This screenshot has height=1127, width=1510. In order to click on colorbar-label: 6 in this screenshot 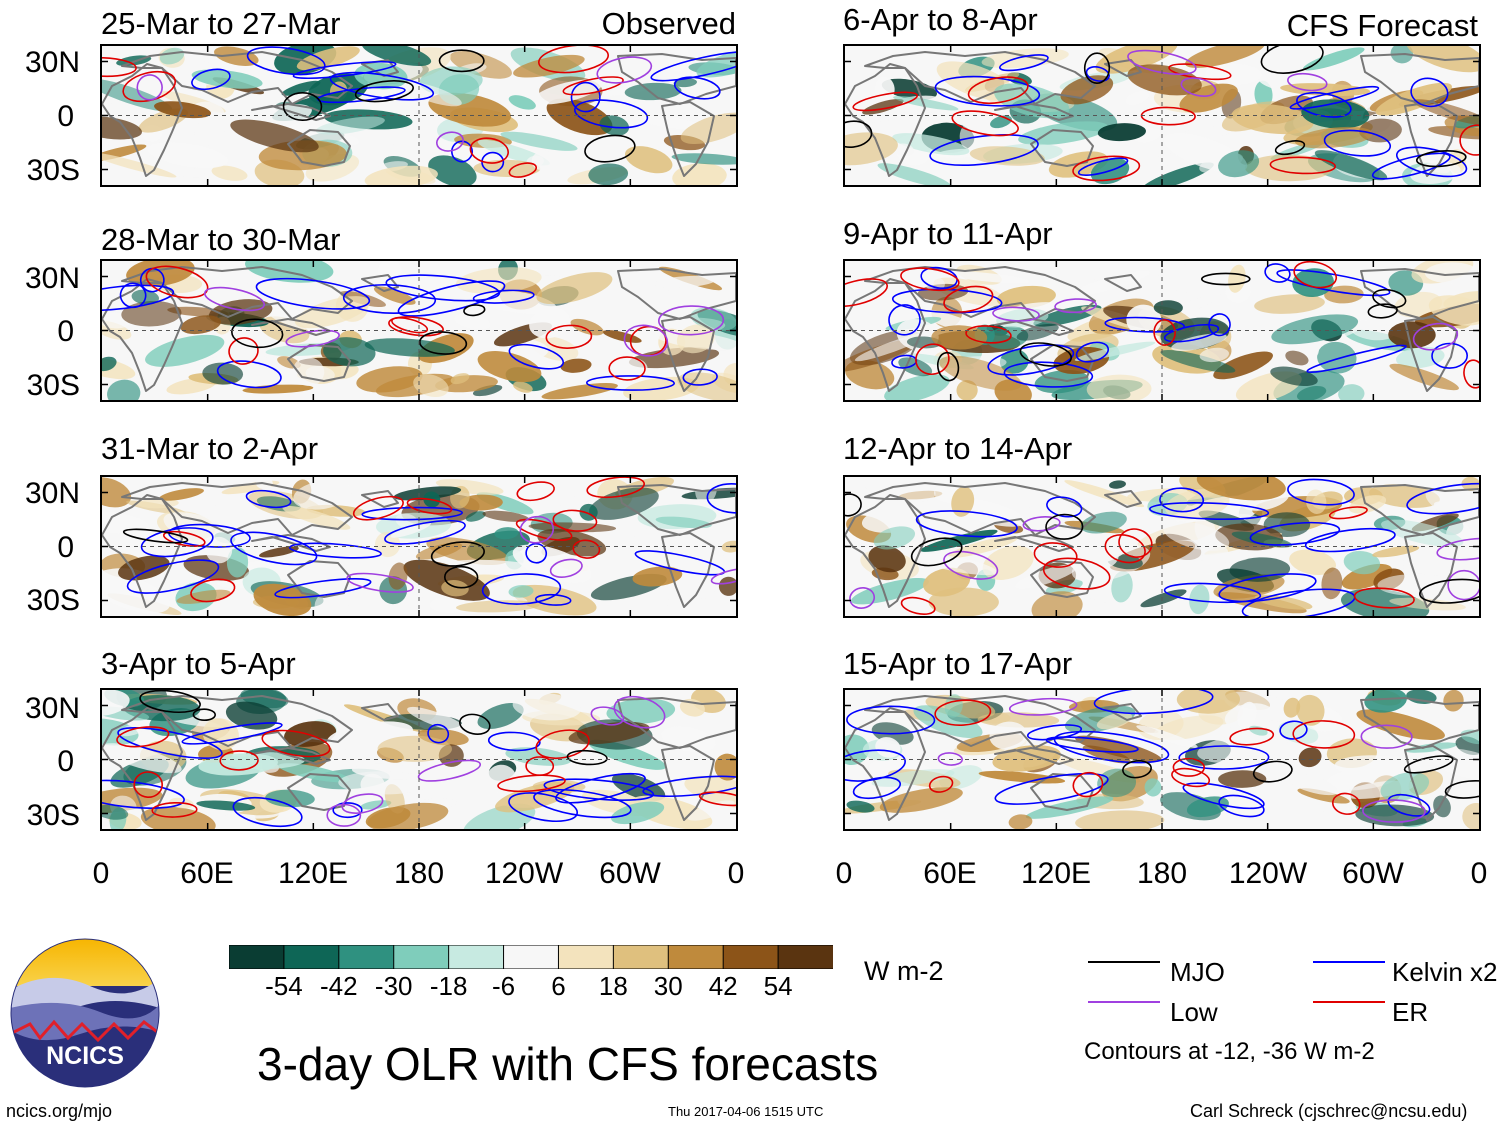, I will do `click(558, 986)`.